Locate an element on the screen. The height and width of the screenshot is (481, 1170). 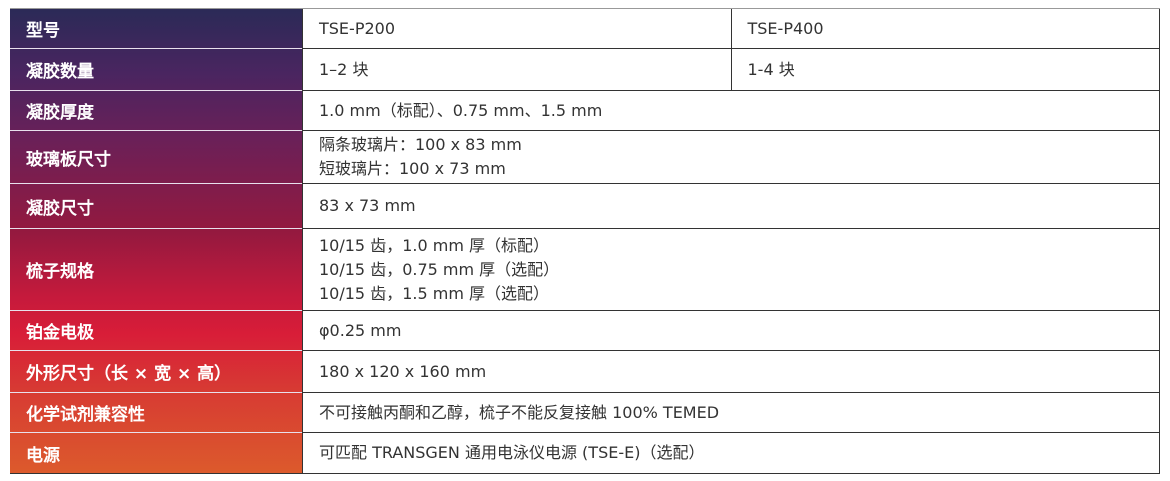
value-cell: 180 x 120 x 160 mm is located at coordinates (403, 371).